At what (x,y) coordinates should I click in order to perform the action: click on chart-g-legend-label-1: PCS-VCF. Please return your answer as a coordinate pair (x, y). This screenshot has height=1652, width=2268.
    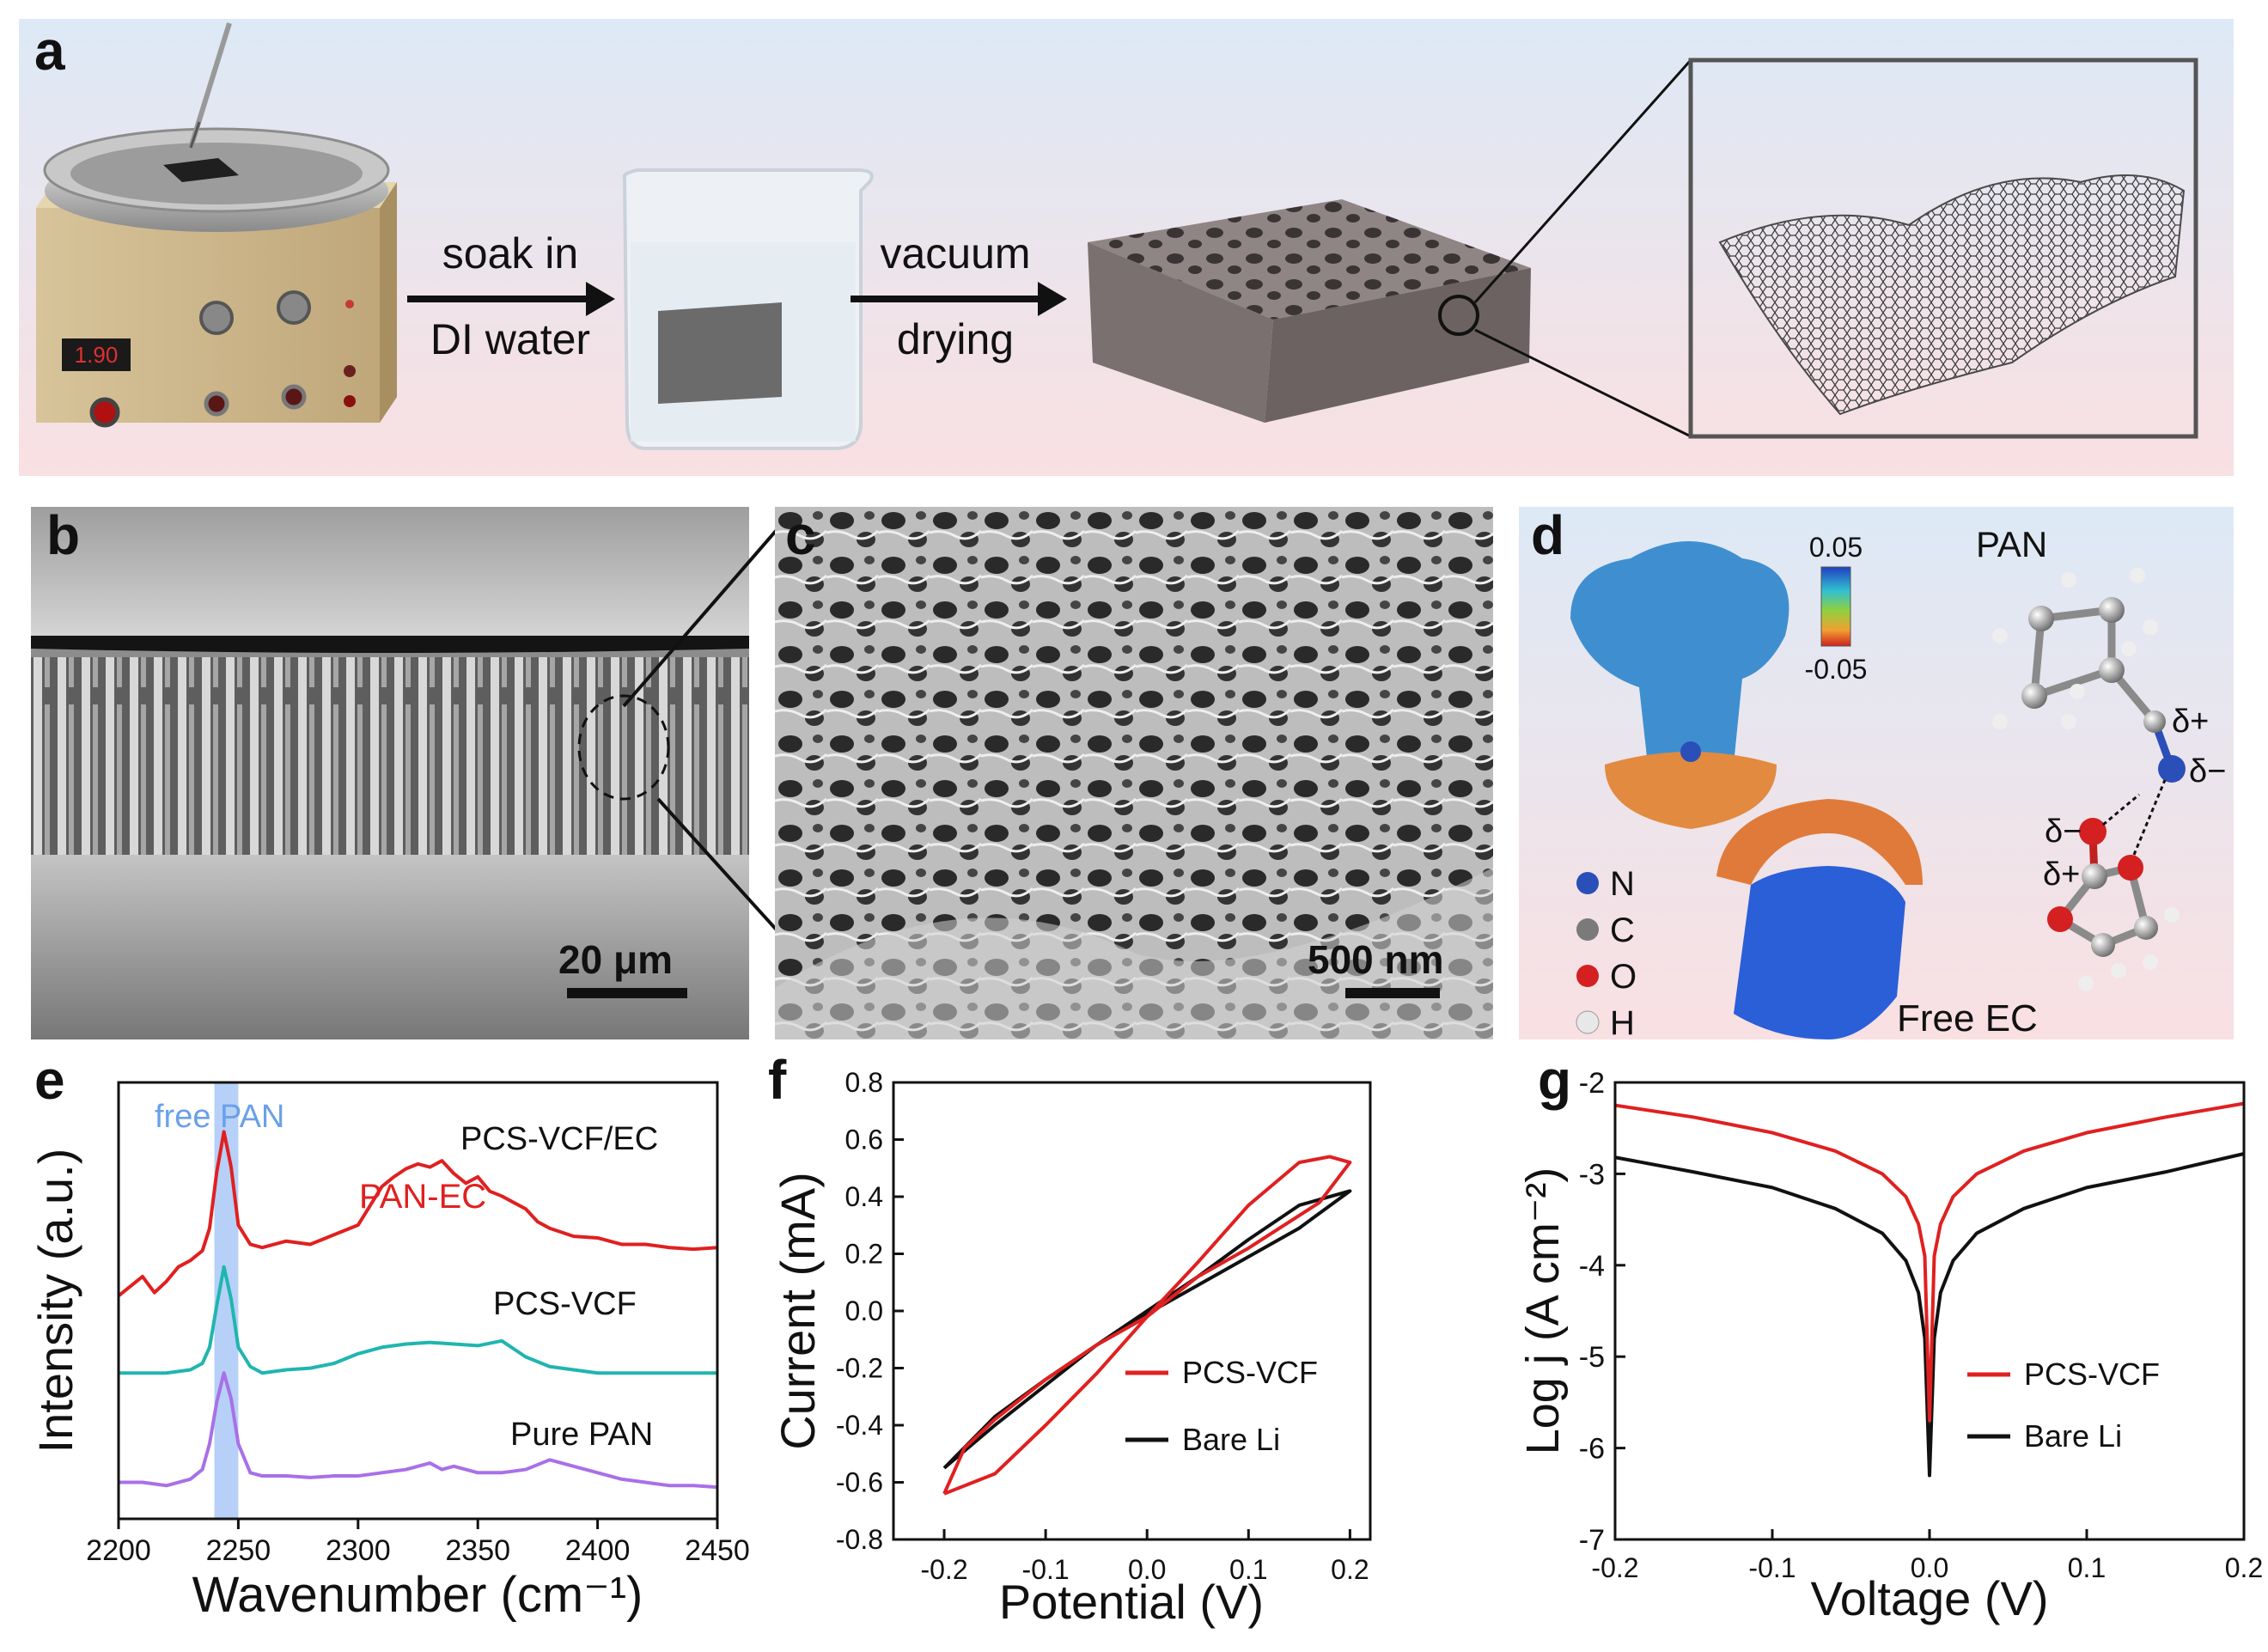
    Looking at the image, I should click on (2092, 1374).